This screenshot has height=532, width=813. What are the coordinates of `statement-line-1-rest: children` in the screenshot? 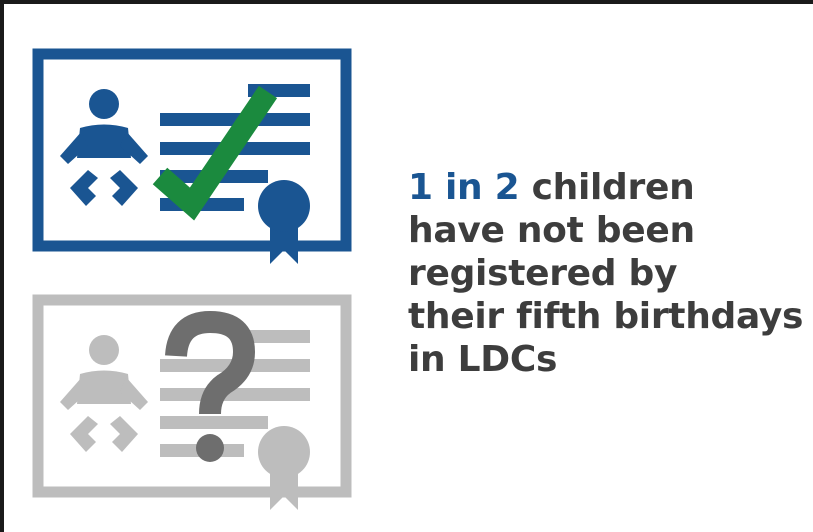 It's located at (607, 187).